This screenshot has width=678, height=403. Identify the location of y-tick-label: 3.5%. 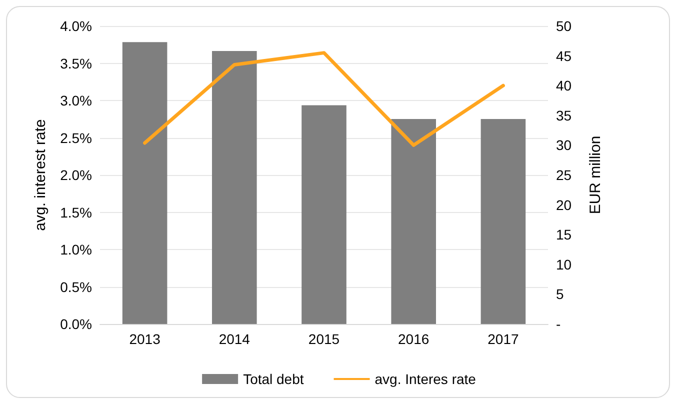
(76, 63).